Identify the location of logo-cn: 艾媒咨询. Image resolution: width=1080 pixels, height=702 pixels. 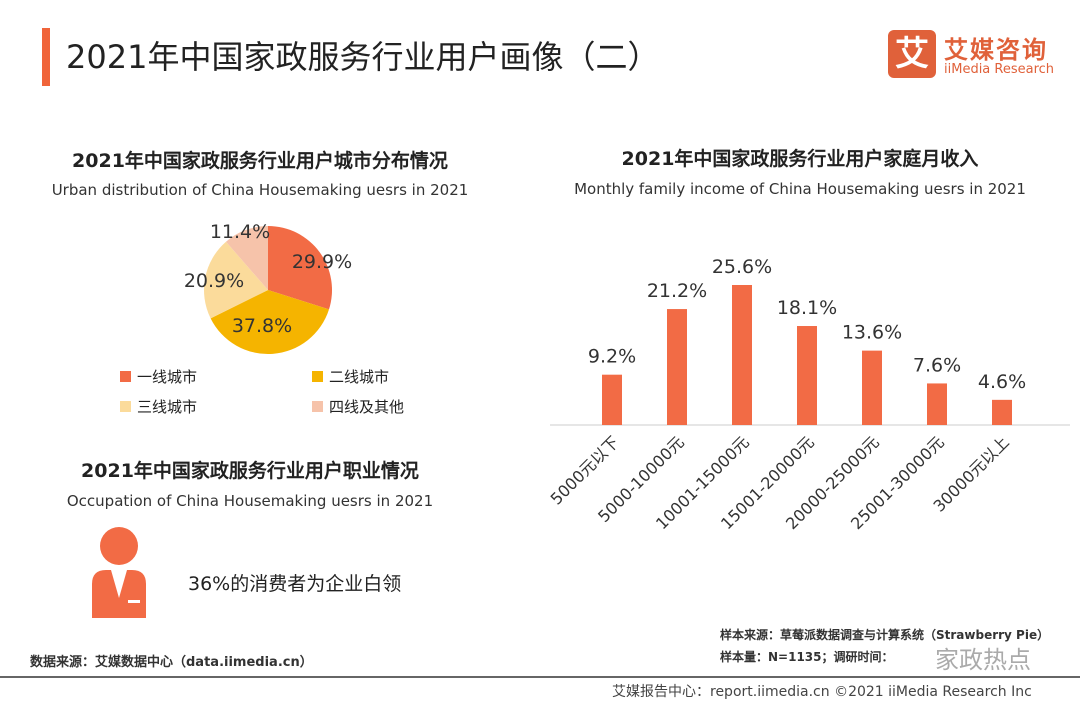
(996, 50).